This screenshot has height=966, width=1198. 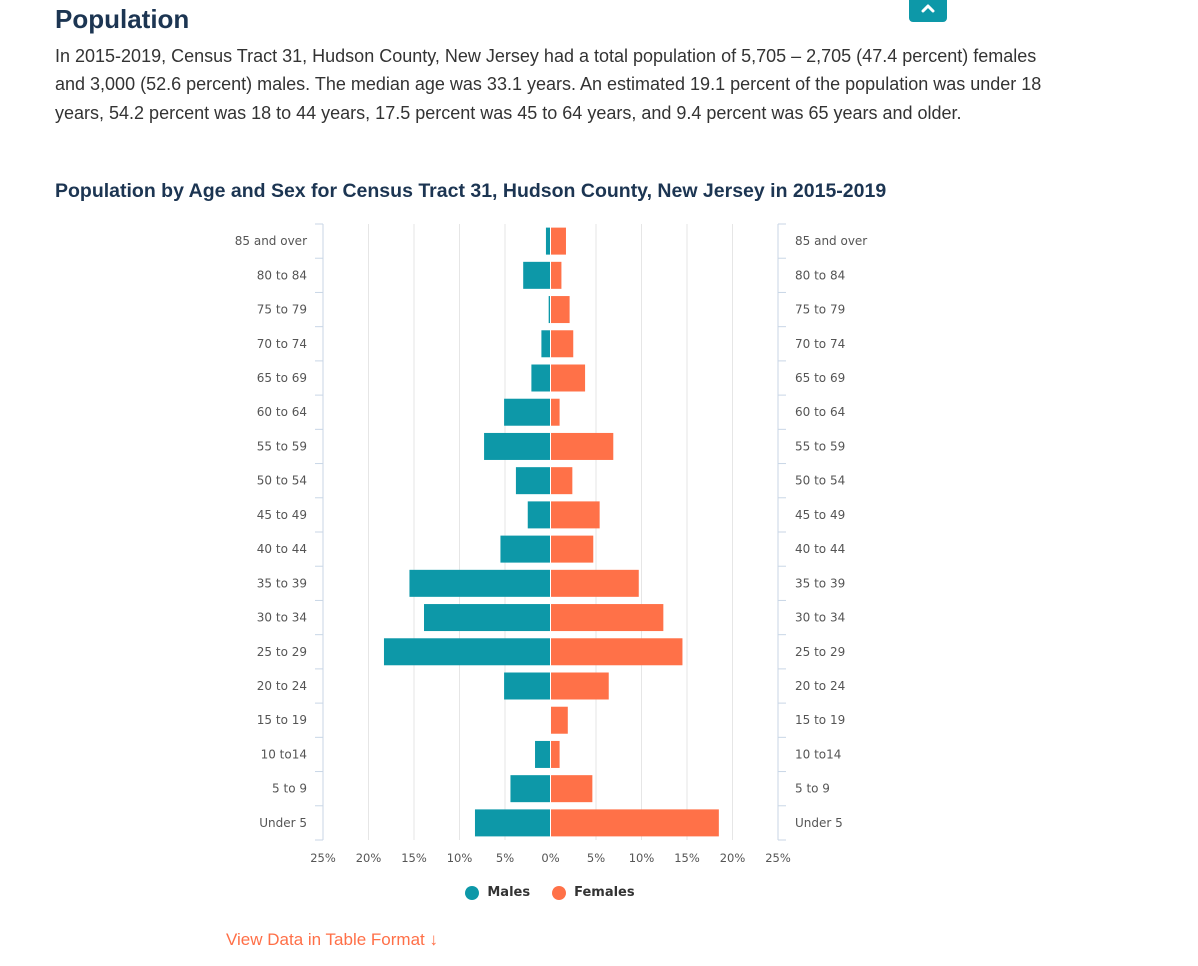 I want to click on category-label-left: 40 to 44, so click(x=282, y=549).